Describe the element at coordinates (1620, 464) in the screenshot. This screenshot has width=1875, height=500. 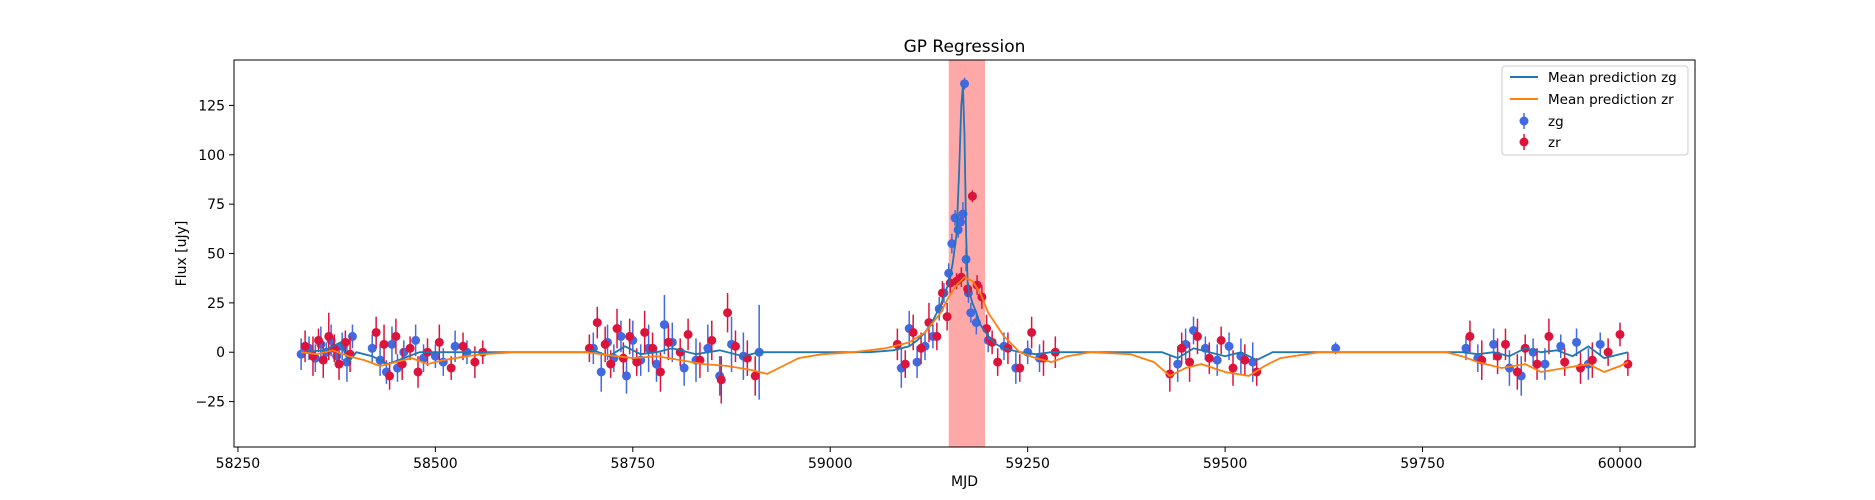
I see `x-tick-label: 60000` at that location.